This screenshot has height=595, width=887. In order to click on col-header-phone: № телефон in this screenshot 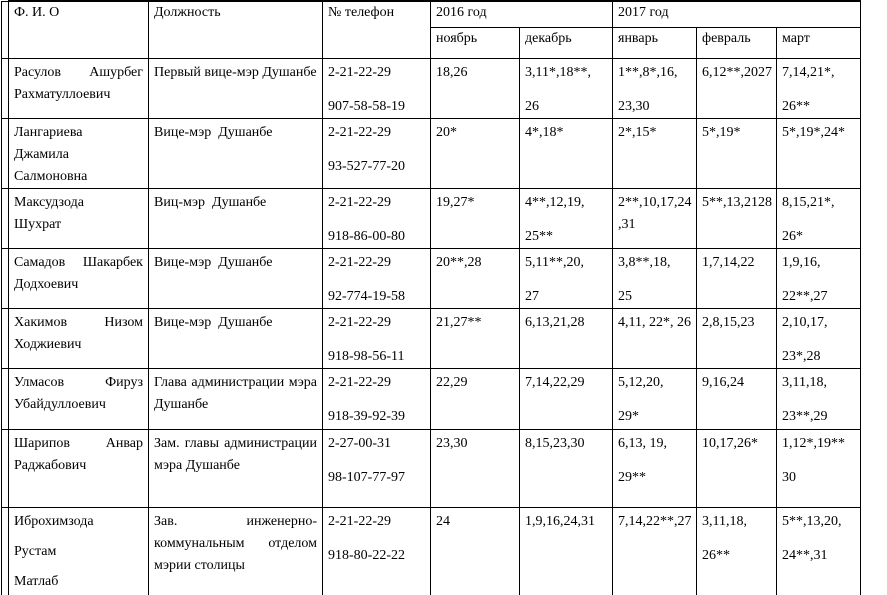, I will do `click(376, 29)`.